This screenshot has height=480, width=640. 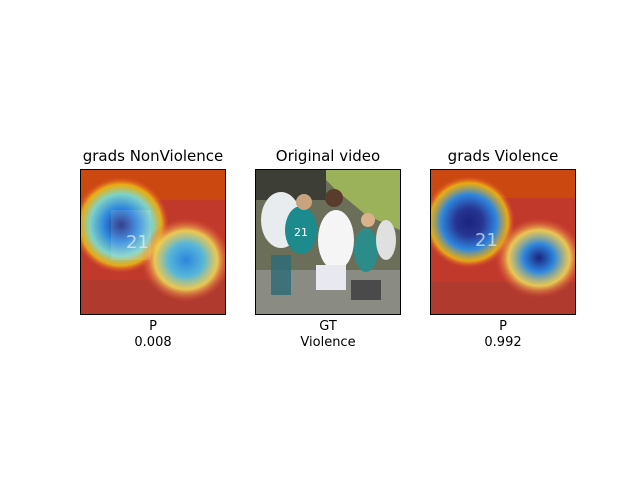 I want to click on panel-title: grads NonViolence, so click(x=153, y=156).